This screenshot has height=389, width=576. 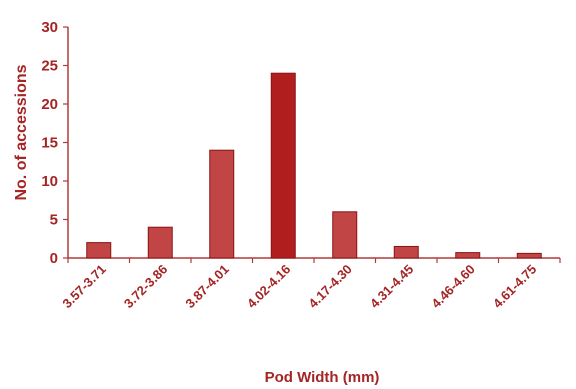 What do you see at coordinates (329, 286) in the screenshot?
I see `x-tick-label: 4.17-4.30` at bounding box center [329, 286].